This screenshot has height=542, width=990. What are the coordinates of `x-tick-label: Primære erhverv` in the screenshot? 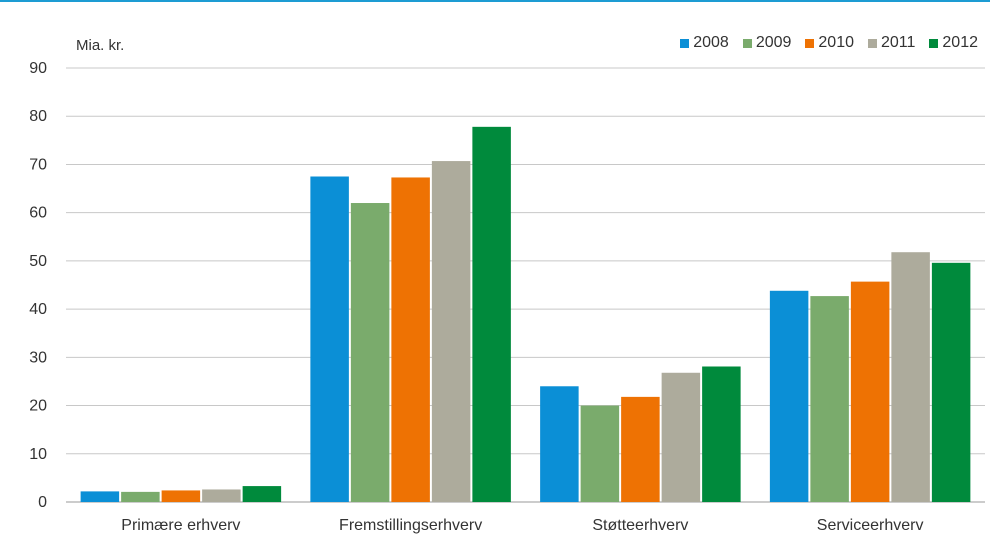 It's located at (180, 525).